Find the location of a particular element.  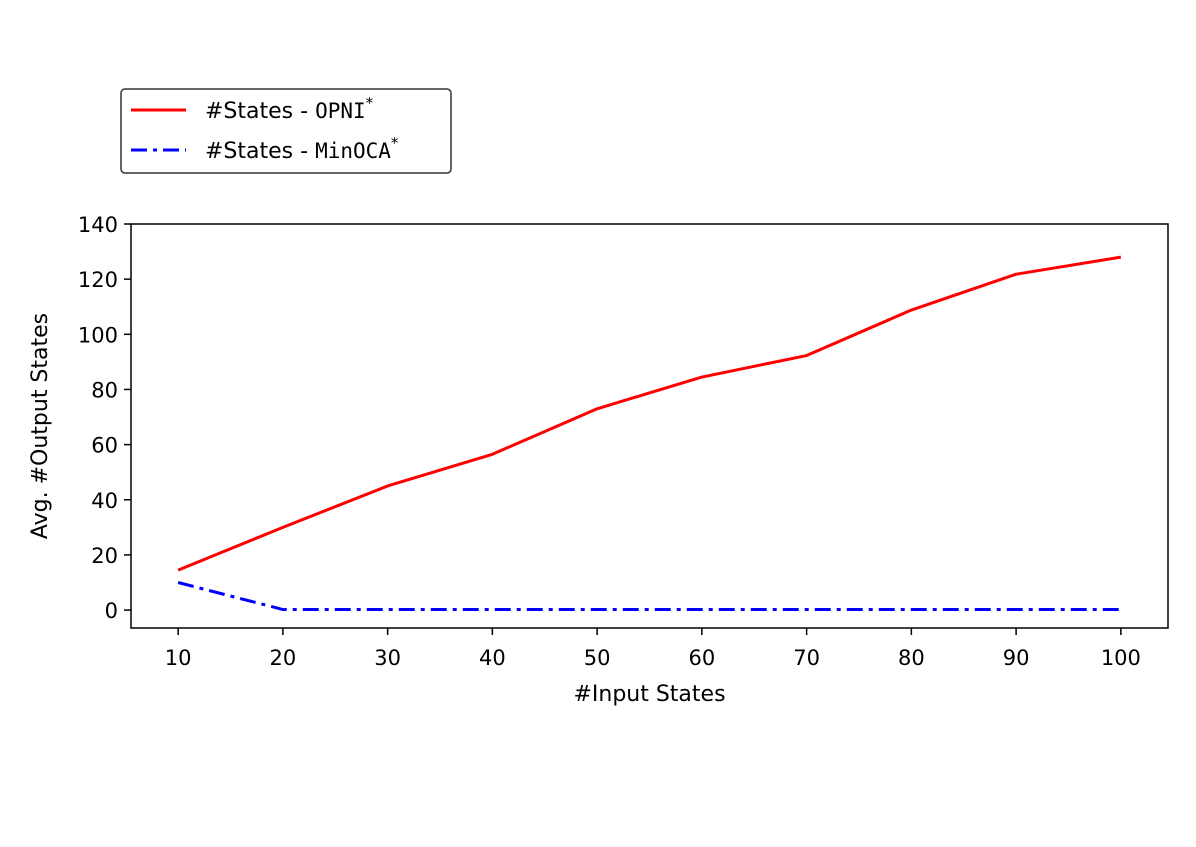

legend: #States - OPNI* #States - MinOCA* is located at coordinates (286, 131).